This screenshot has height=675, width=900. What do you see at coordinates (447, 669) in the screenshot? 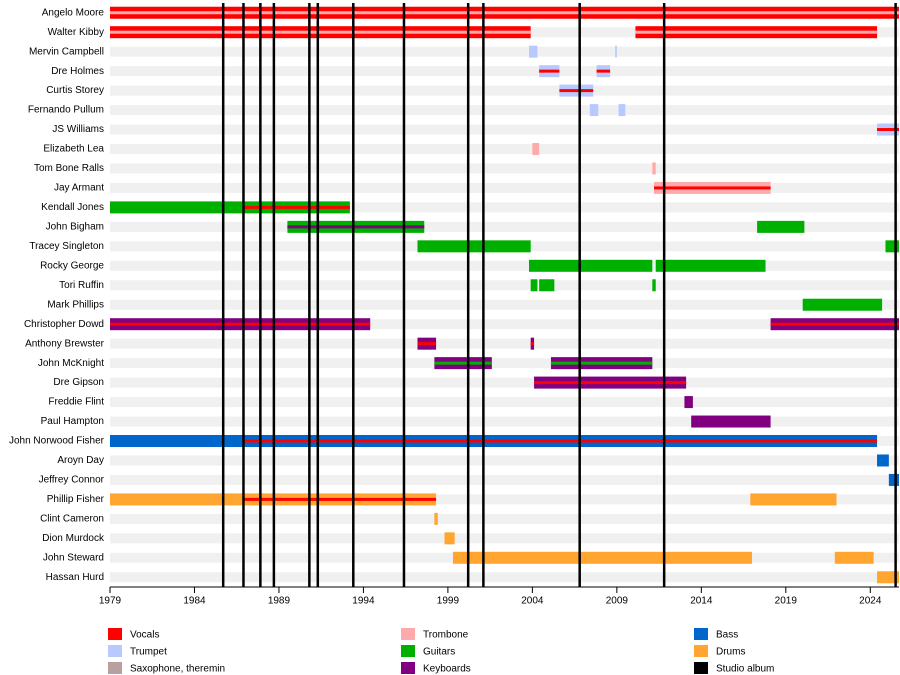
I see `legend-label: Keyboards` at bounding box center [447, 669].